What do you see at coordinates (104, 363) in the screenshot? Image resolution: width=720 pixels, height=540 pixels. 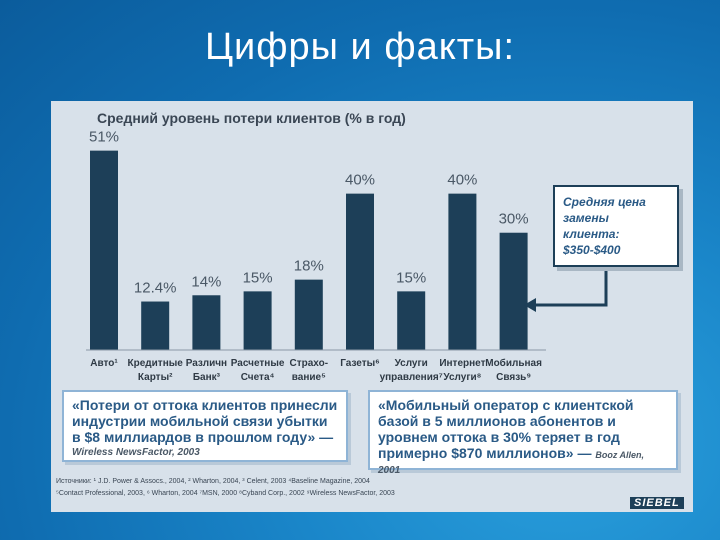 I see `category-label: Авто¹` at bounding box center [104, 363].